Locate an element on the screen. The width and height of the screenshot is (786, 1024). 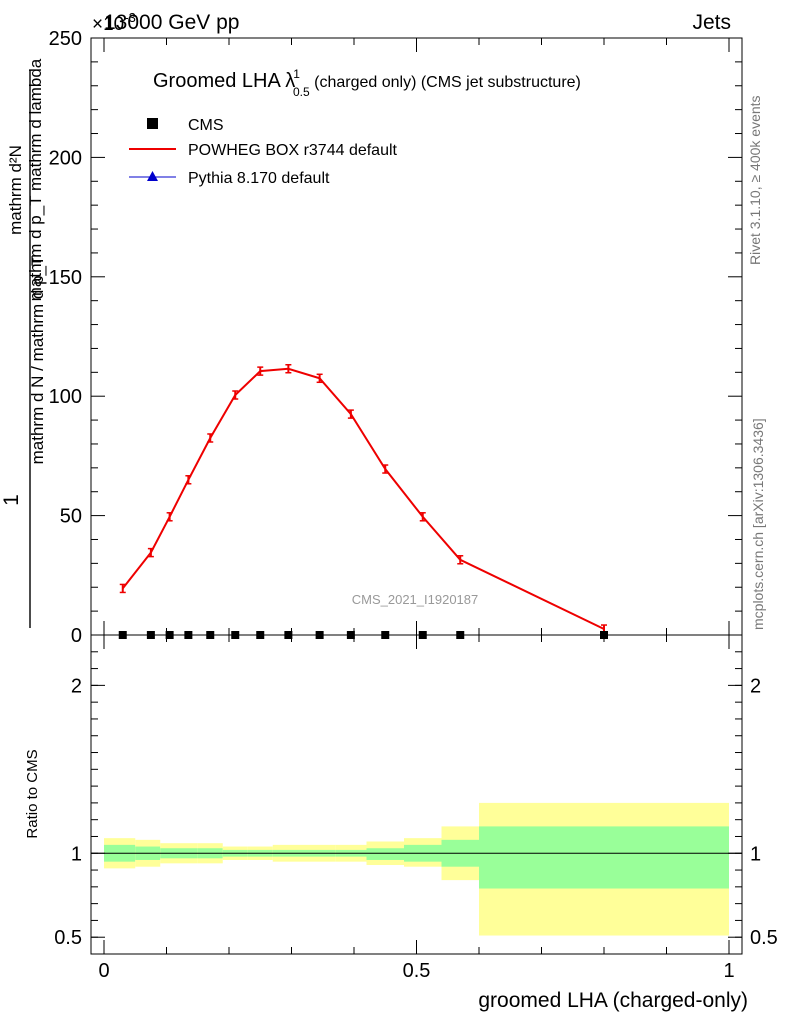
y-tick-label: 250 is located at coordinates (65, 39).